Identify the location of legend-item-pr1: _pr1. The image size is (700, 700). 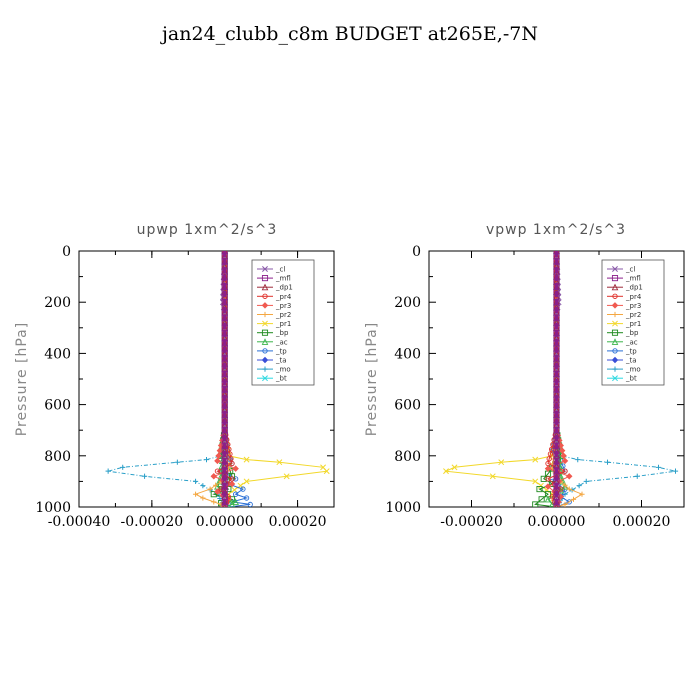
(624, 324).